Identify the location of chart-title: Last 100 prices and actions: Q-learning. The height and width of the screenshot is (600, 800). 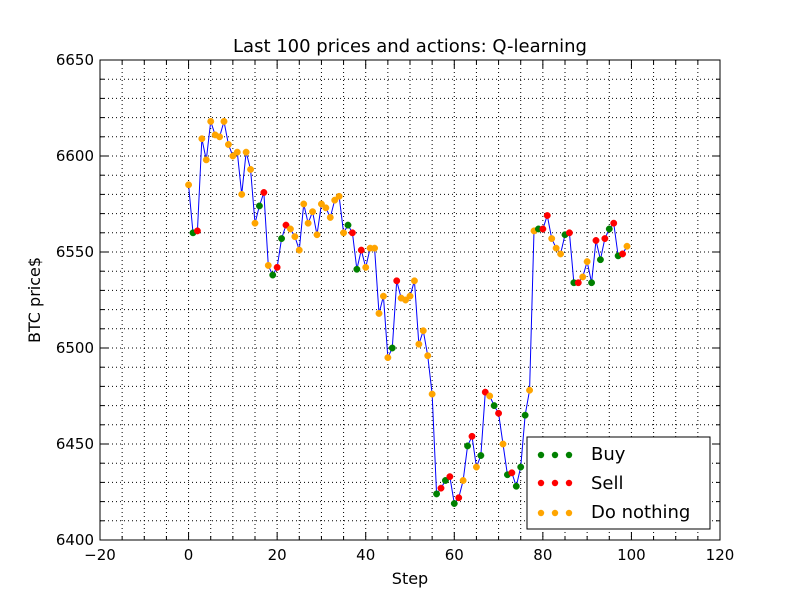
(410, 46).